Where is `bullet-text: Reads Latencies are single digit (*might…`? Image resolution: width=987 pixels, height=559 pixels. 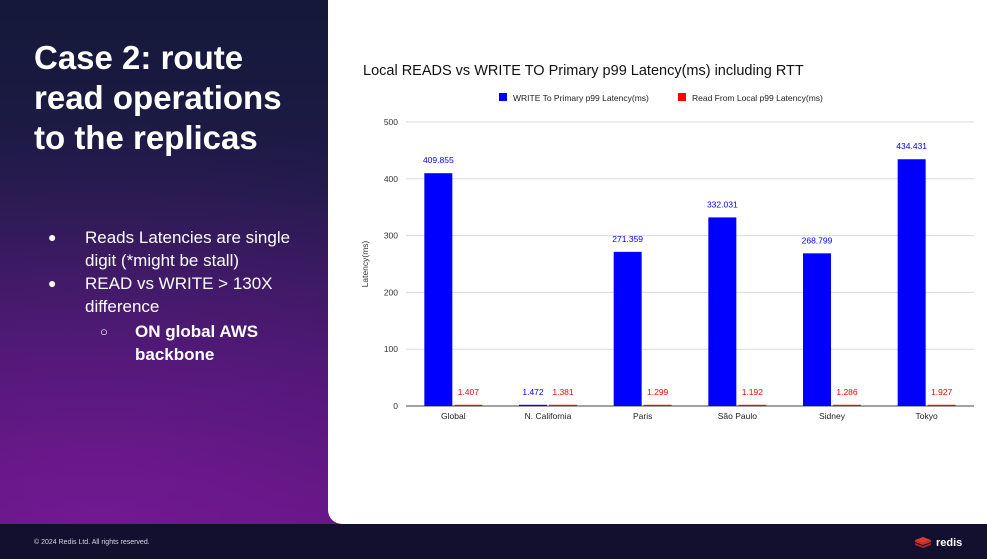
bullet-text: Reads Latencies are single digit (*might… is located at coordinates (188, 249).